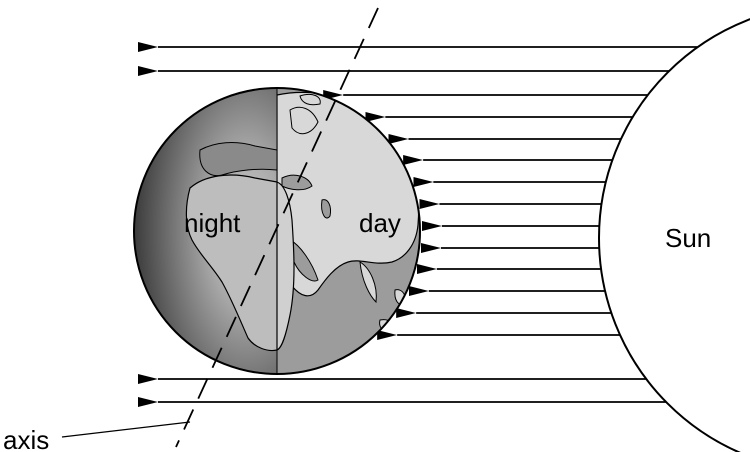 The width and height of the screenshot is (750, 452). What do you see at coordinates (26, 438) in the screenshot?
I see `axis-label: axis` at bounding box center [26, 438].